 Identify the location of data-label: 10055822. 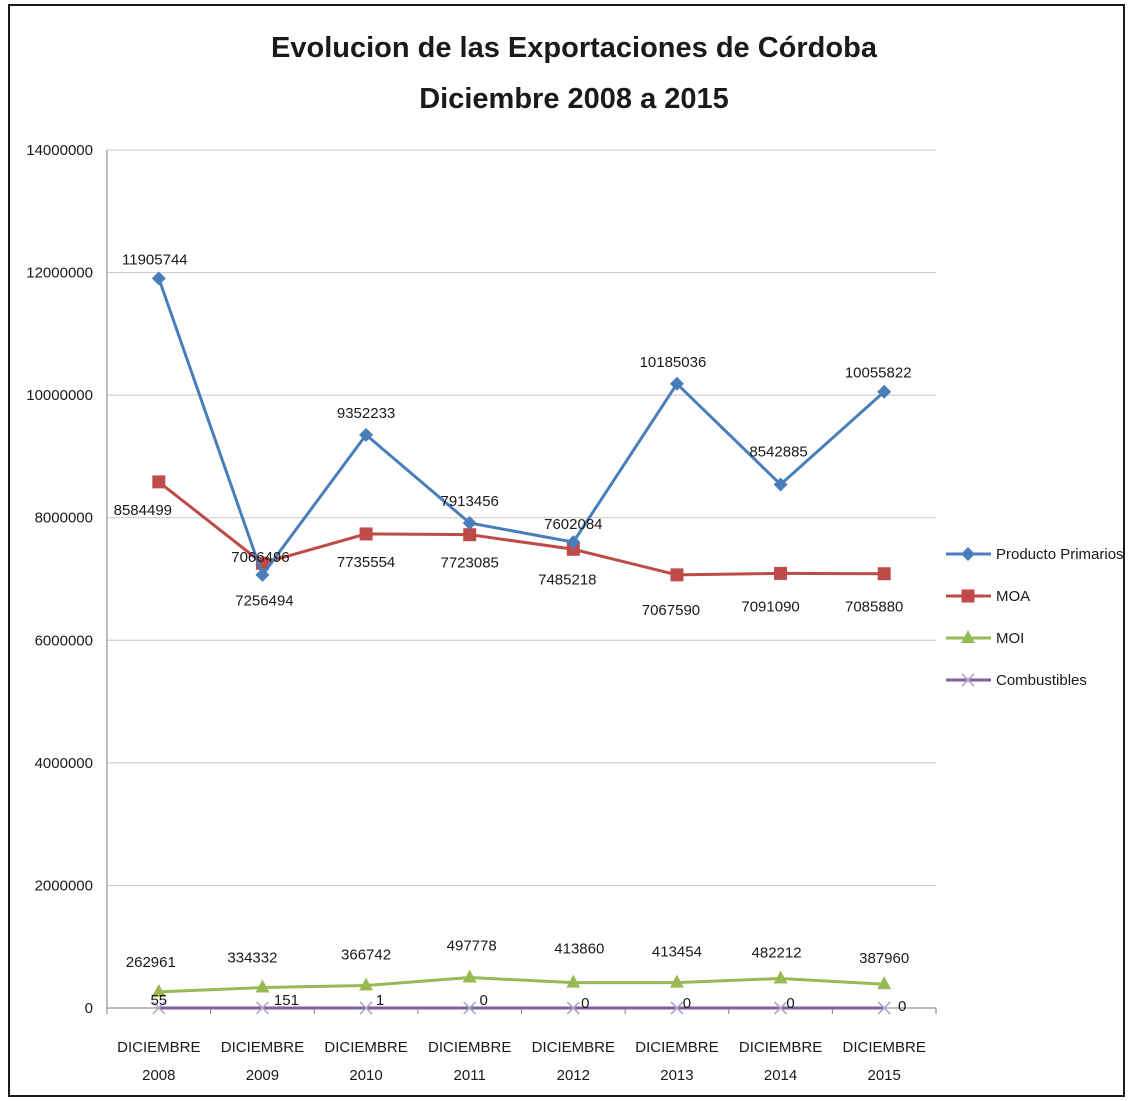
(878, 373).